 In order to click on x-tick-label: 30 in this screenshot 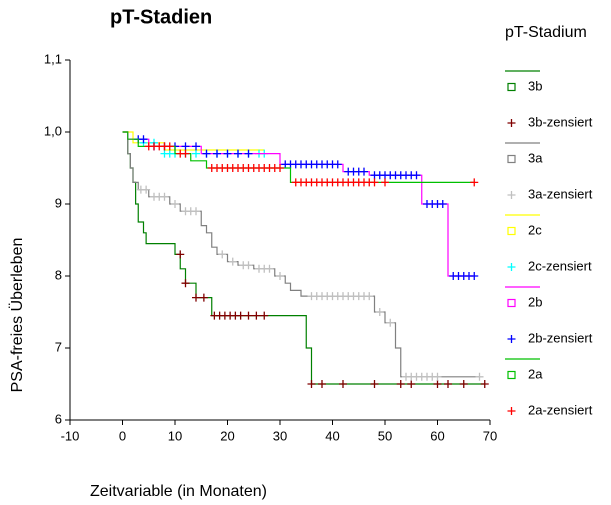, I will do `click(280, 435)`.